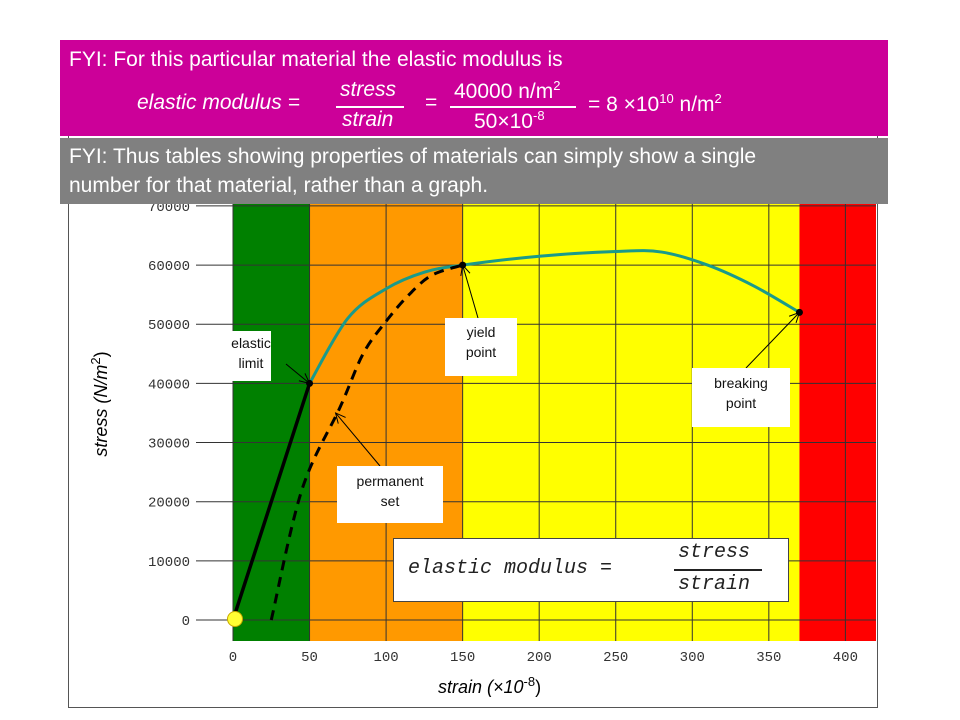  I want to click on fyi-equals: =, so click(431, 102).